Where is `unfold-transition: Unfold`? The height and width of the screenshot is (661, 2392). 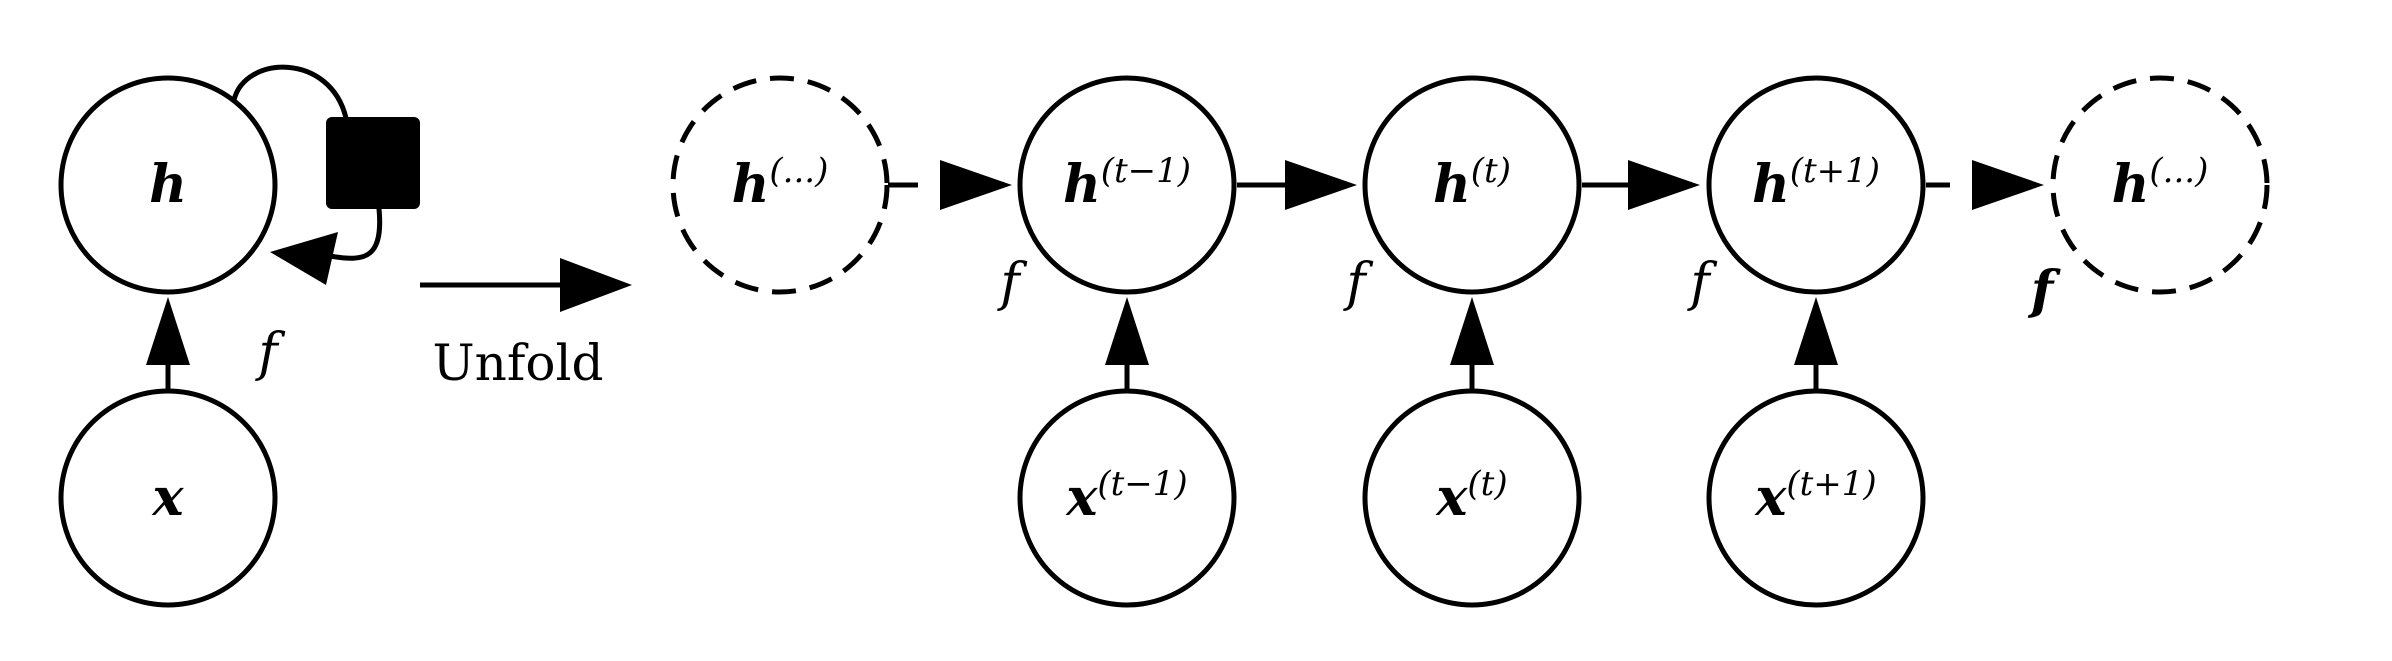 unfold-transition: Unfold is located at coordinates (526, 325).